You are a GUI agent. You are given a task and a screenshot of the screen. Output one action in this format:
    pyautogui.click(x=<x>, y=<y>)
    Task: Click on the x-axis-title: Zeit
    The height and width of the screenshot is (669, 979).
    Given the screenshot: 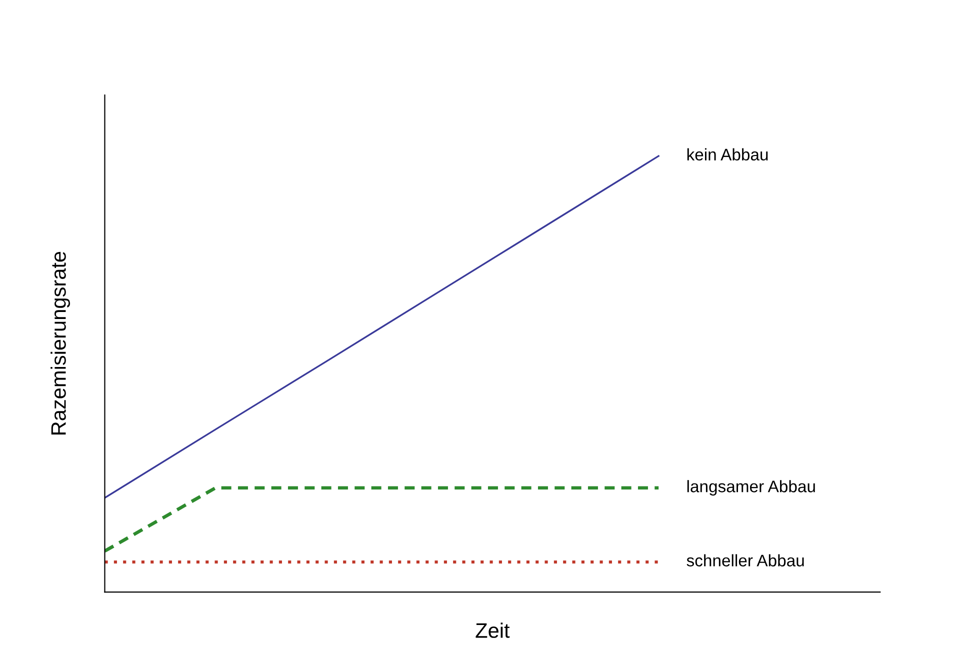 What is the action you would take?
    pyautogui.click(x=493, y=630)
    